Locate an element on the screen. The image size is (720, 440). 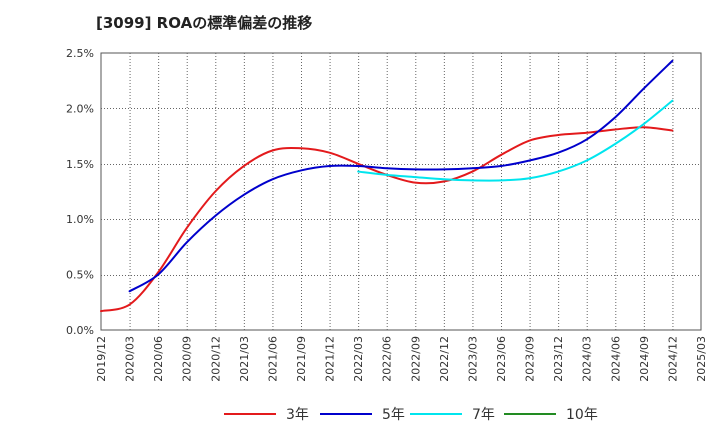
chart-title: [3099] ROAの標準偏差の推移 is located at coordinates (204, 23).